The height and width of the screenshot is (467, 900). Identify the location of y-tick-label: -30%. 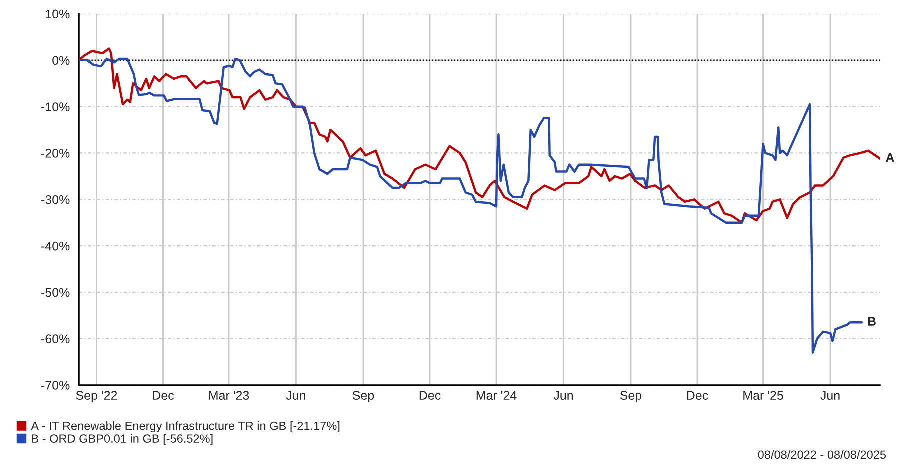
(56, 199).